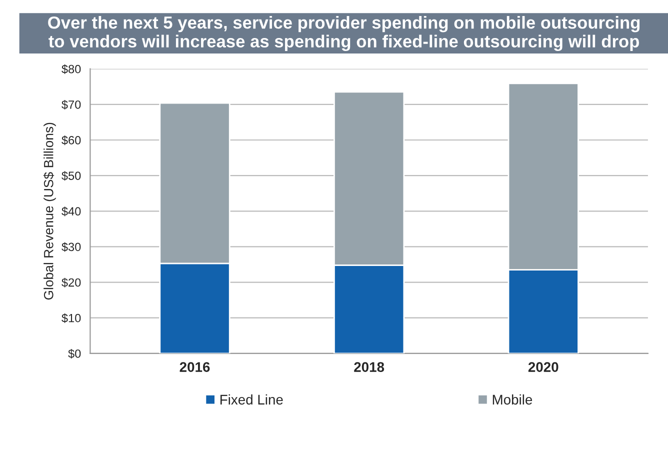 This screenshot has height=459, width=668. I want to click on y-tick-label: $50, so click(71, 176).